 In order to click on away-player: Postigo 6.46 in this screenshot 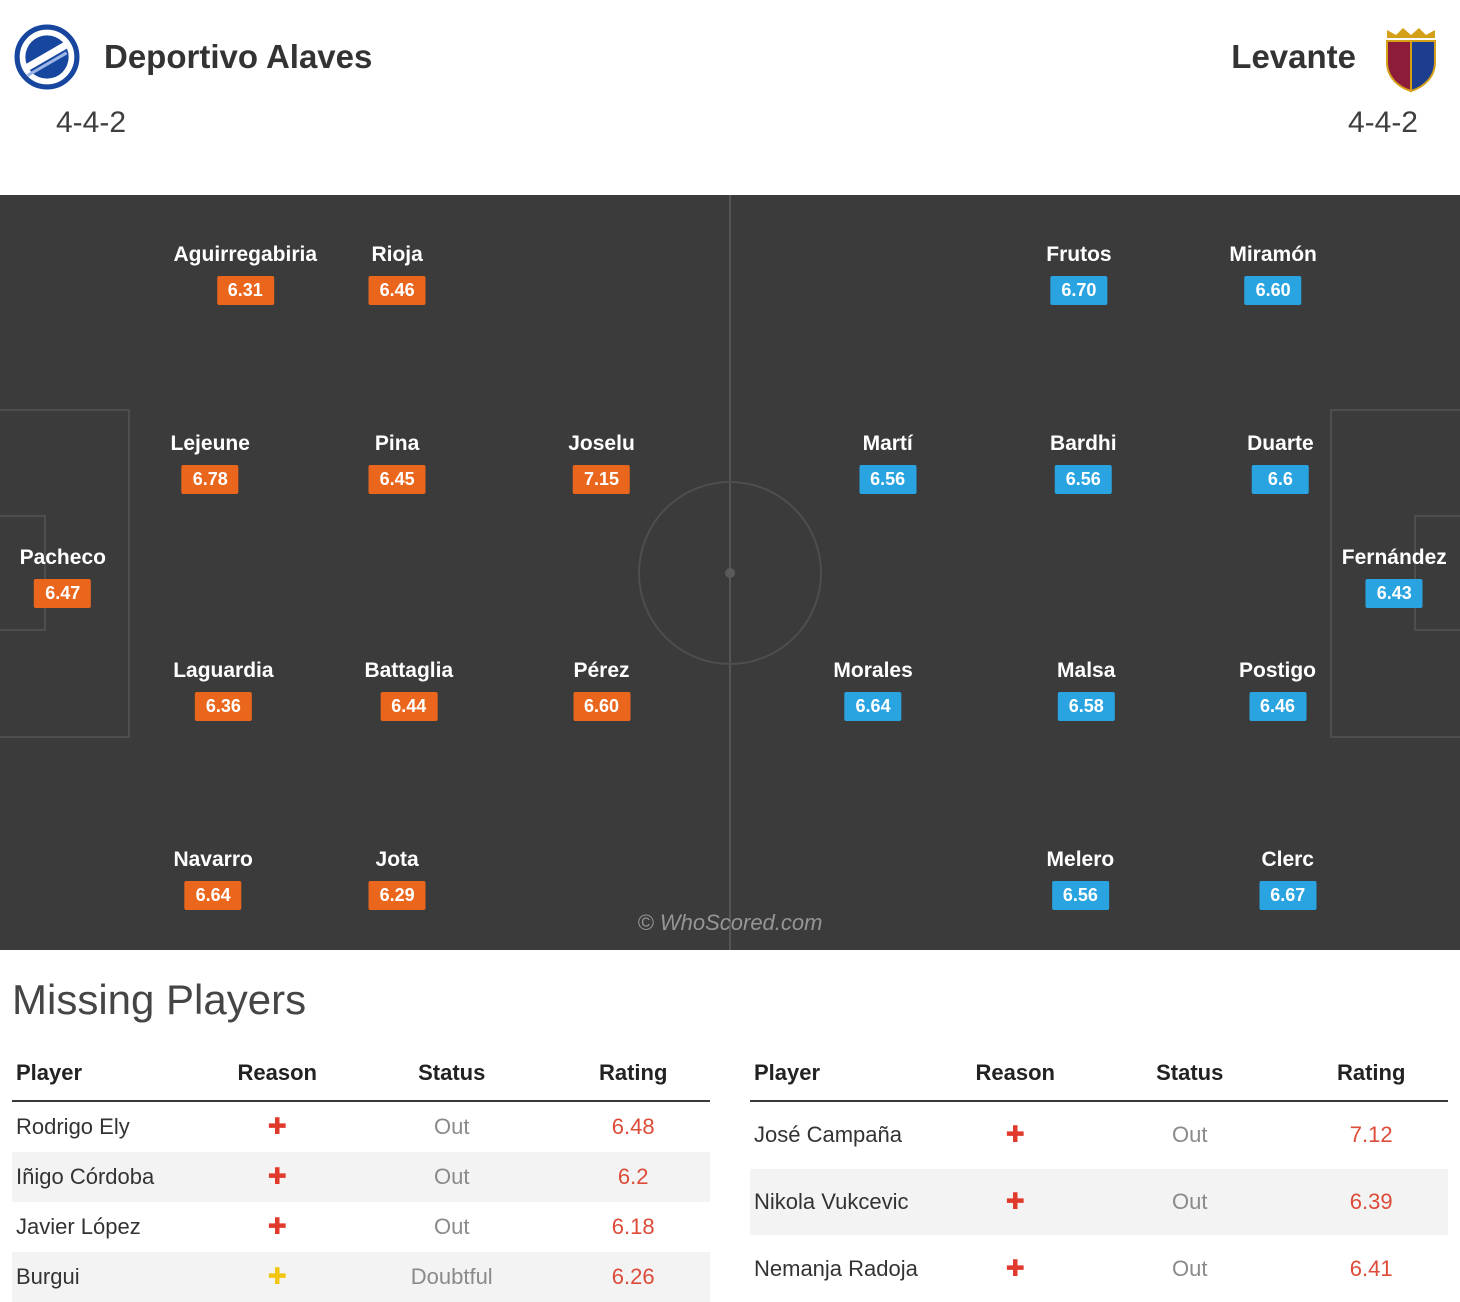, I will do `click(1277, 690)`.